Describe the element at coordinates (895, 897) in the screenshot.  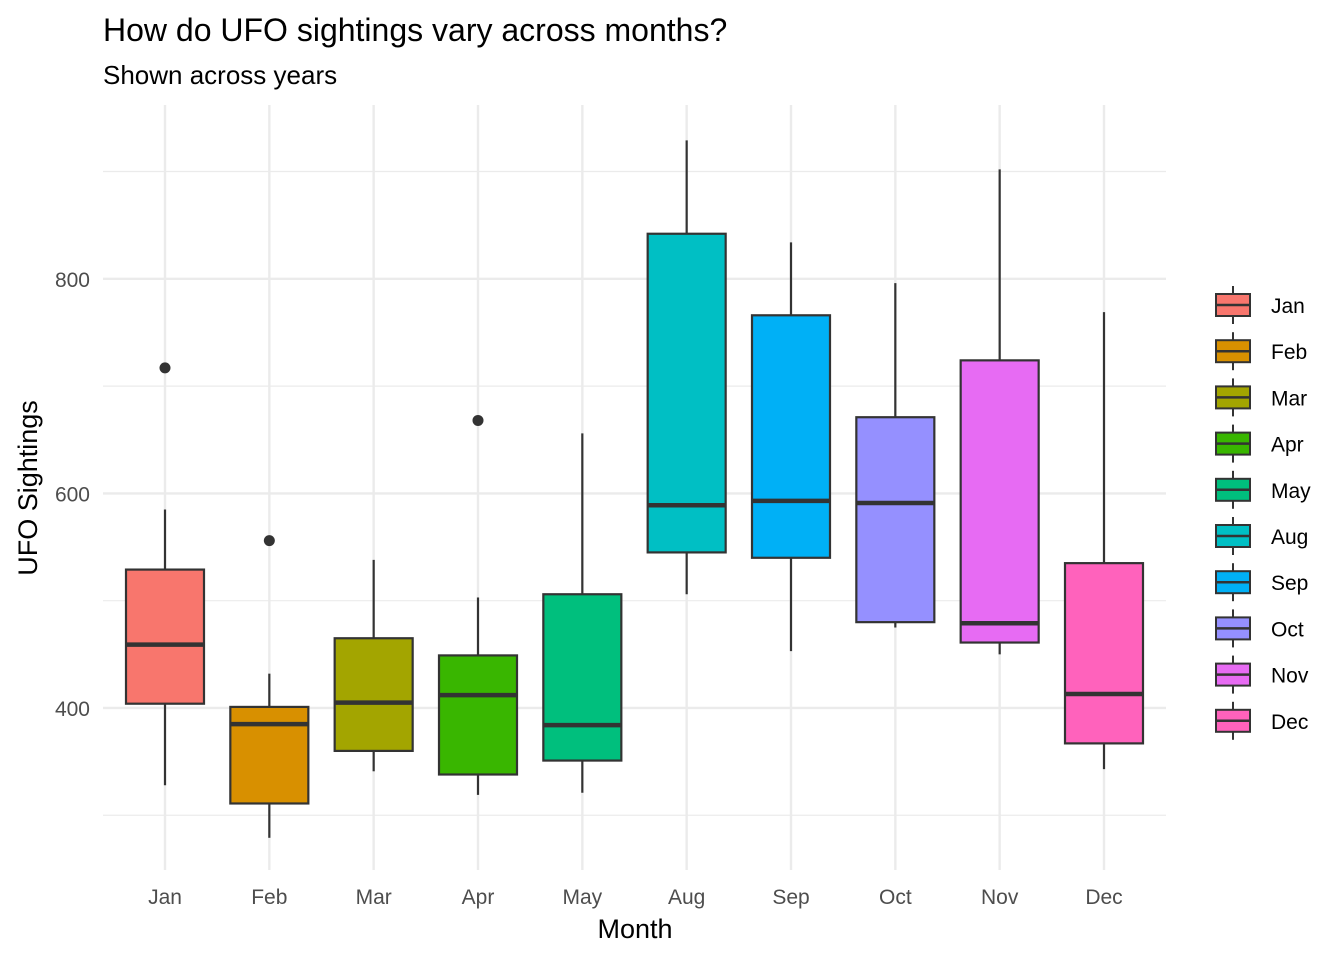
I see `x-tick-label: Oct` at that location.